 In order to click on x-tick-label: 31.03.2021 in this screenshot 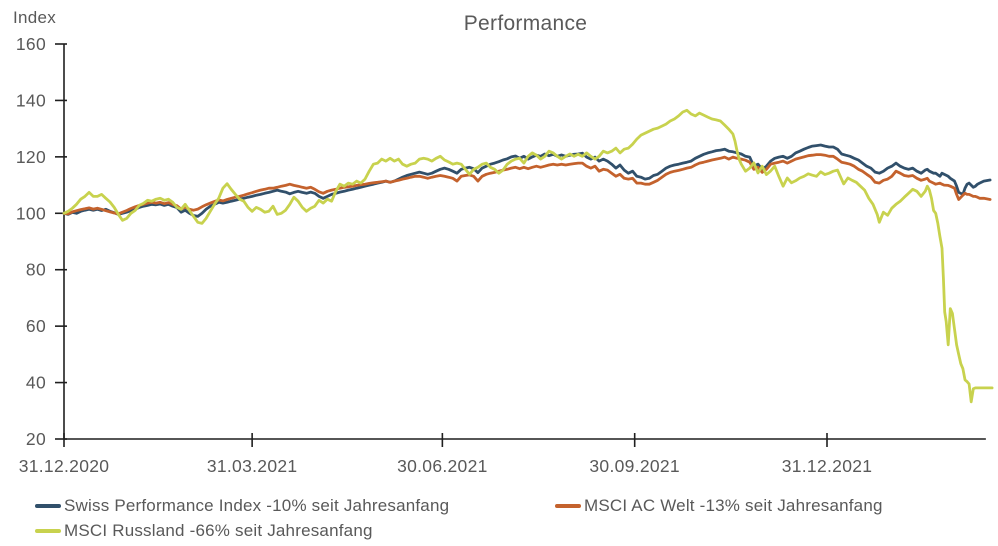, I will do `click(252, 466)`.